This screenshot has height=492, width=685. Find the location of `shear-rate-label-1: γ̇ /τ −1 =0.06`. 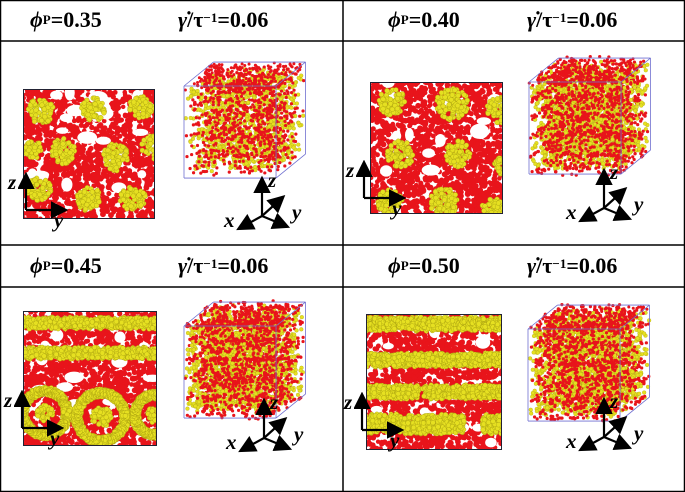

shear-rate-label-1: γ̇ /τ −1 =0.06 is located at coordinates (223, 20).